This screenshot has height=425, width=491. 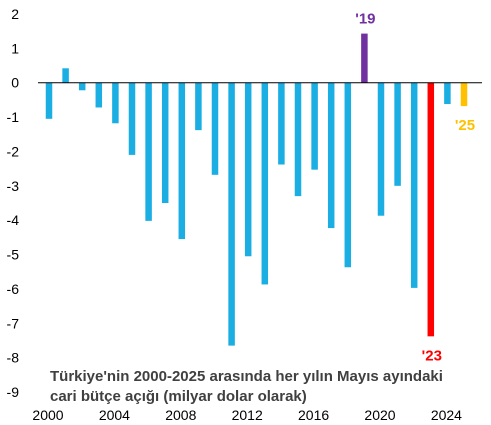 I want to click on annotation-2023: '23, so click(x=432, y=355).